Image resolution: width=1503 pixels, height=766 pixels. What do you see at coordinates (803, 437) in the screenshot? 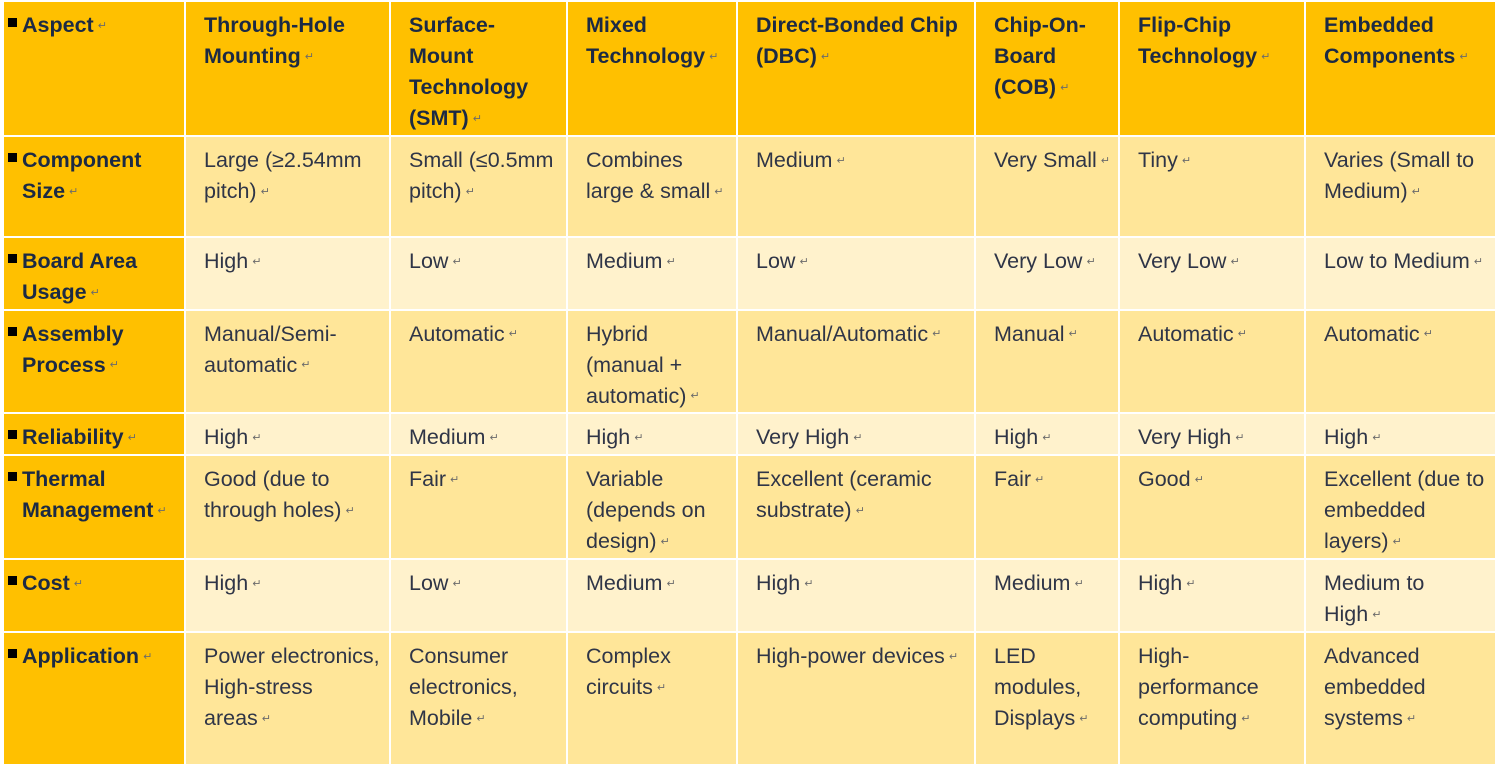
I see `cell-text: Very High` at bounding box center [803, 437].